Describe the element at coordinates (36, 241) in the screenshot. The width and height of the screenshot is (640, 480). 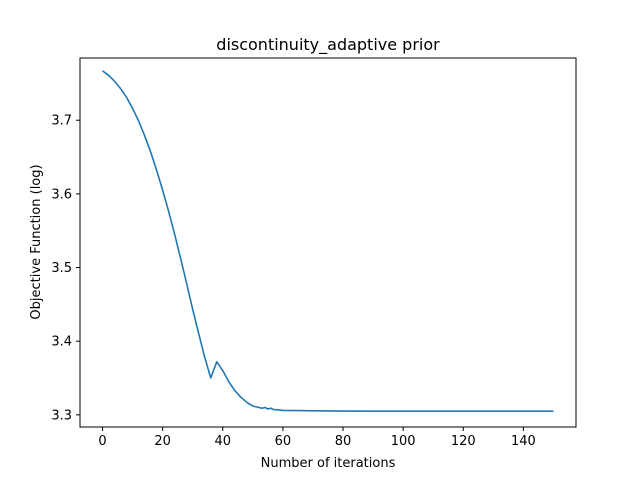
I see `y-axis-label: Objective Function (log)` at that location.